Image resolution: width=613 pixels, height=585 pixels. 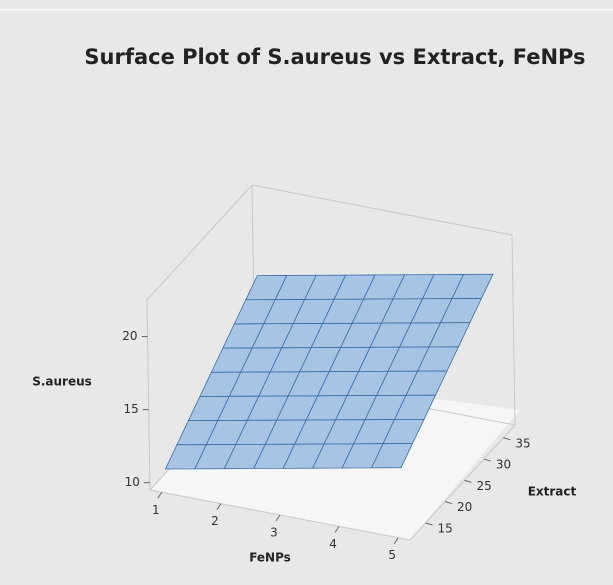 What do you see at coordinates (552, 492) in the screenshot?
I see `y-axis-label: Extract` at bounding box center [552, 492].